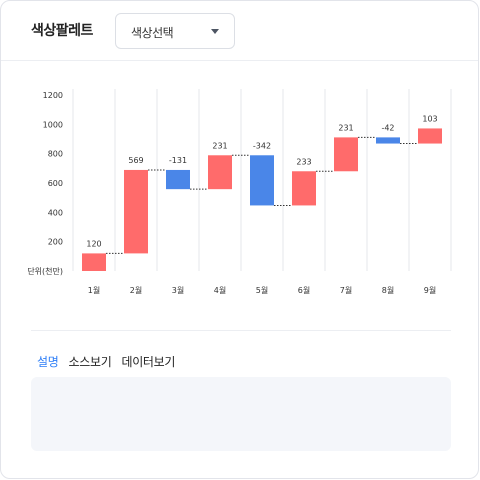 Image resolution: width=480 pixels, height=480 pixels. I want to click on data-label: 103, so click(429, 118).